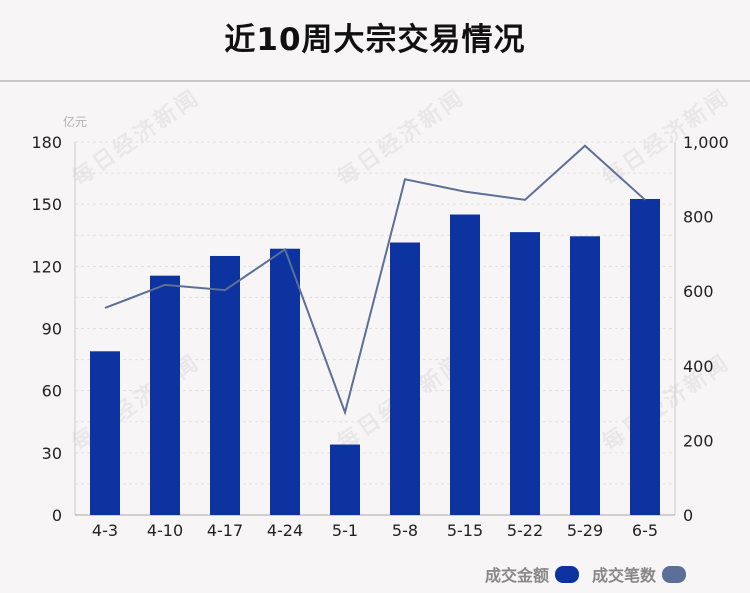 This screenshot has height=593, width=750. I want to click on legend: 成交笔数, so click(639, 574).